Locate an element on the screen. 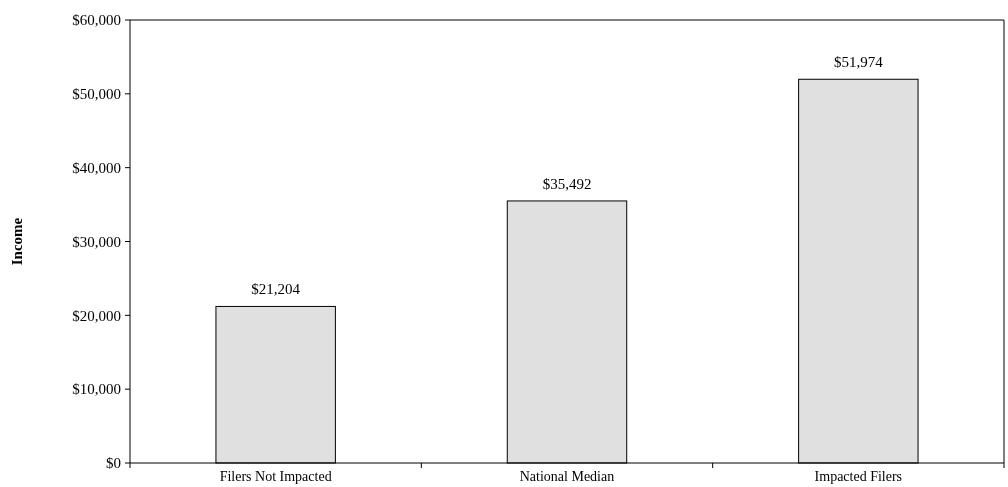 Image resolution: width=1008 pixels, height=487 pixels. data-label: $35,492 is located at coordinates (567, 183).